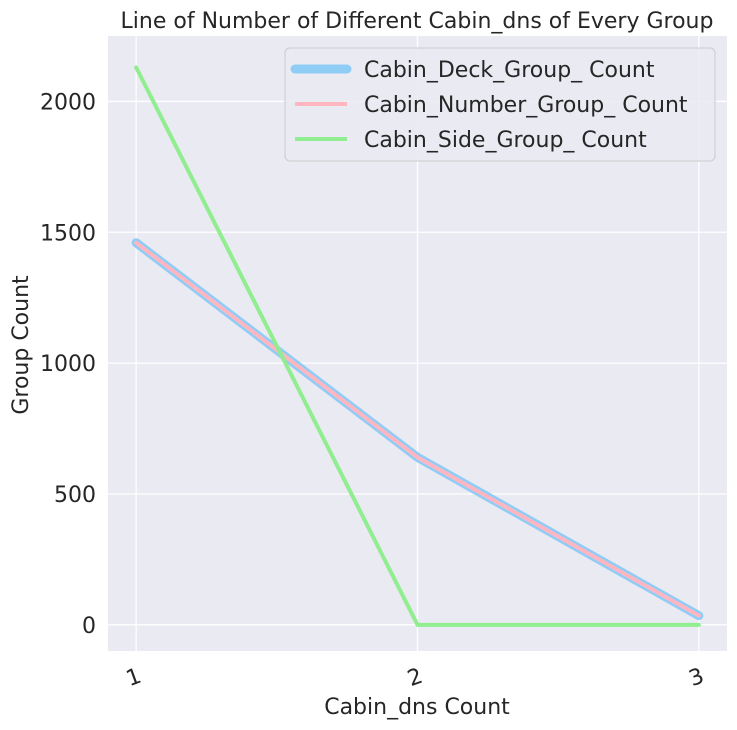 This screenshot has height=730, width=737. Describe the element at coordinates (415, 678) in the screenshot. I see `x-tick-label: 2` at that location.